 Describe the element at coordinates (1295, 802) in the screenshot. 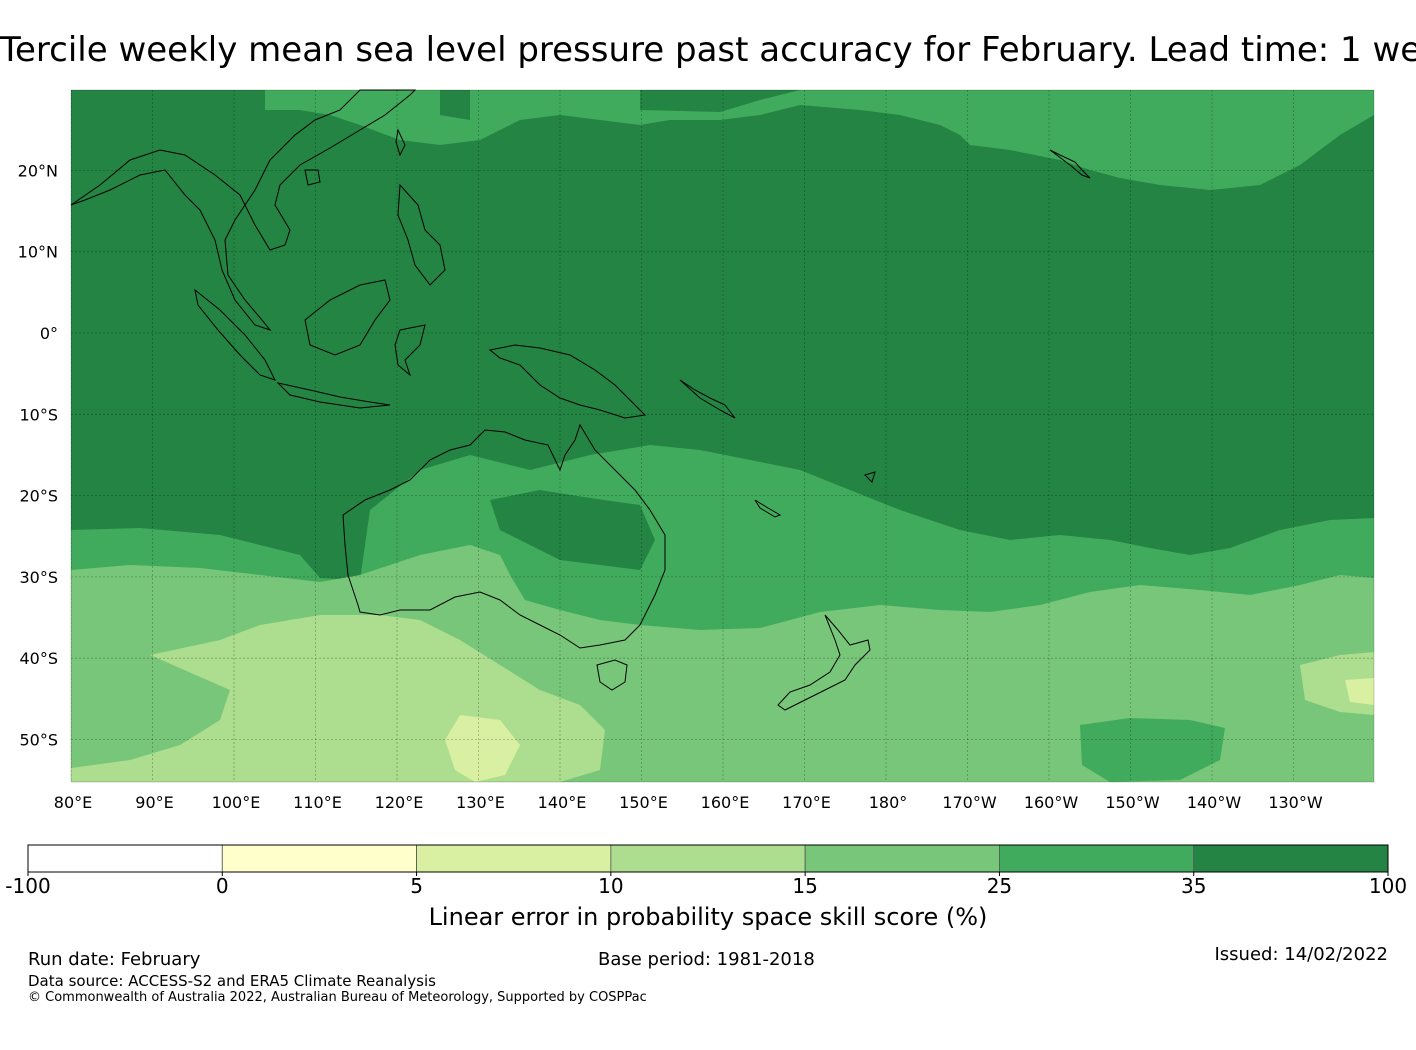

I see `lon-label: 130°W` at that location.